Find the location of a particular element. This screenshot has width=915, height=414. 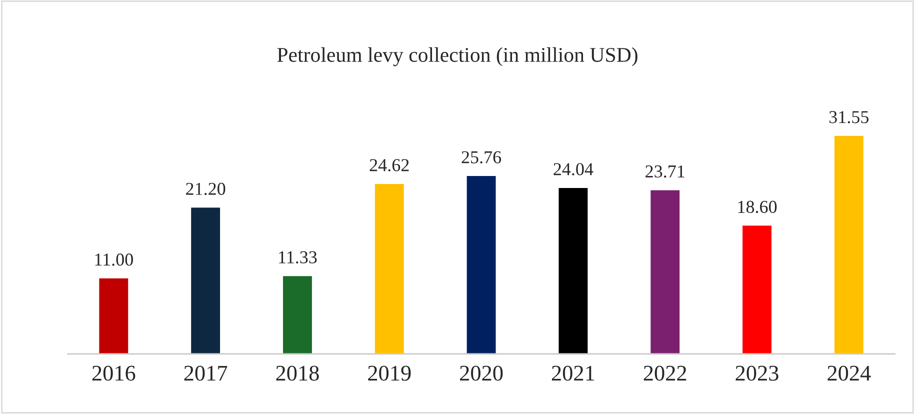

data-label: 24.04 is located at coordinates (574, 169).